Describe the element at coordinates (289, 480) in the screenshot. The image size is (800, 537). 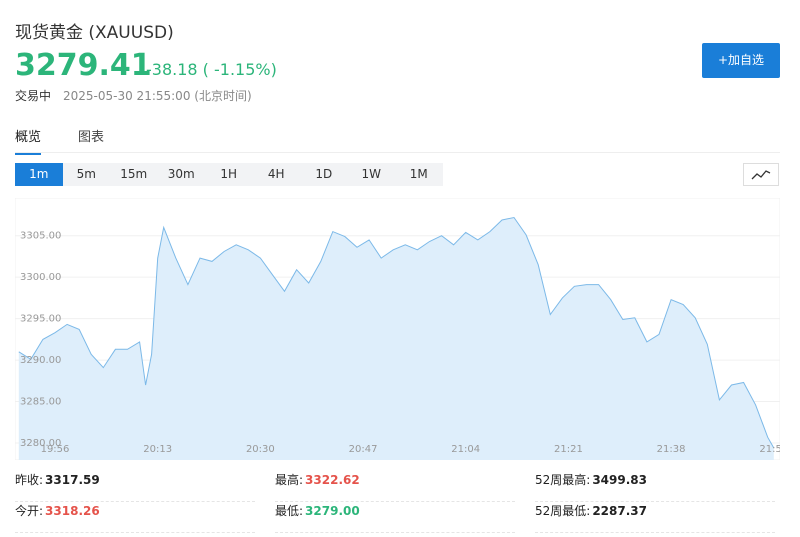
I see `stat-label: 最高:` at that location.